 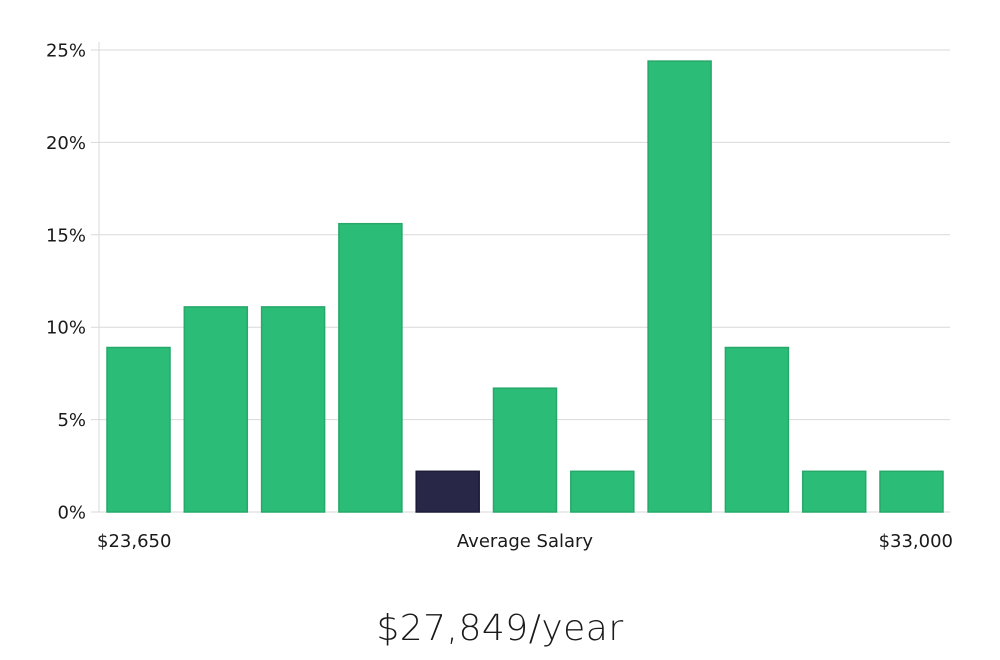 What do you see at coordinates (66, 143) in the screenshot?
I see `y-tick-label: 20%` at bounding box center [66, 143].